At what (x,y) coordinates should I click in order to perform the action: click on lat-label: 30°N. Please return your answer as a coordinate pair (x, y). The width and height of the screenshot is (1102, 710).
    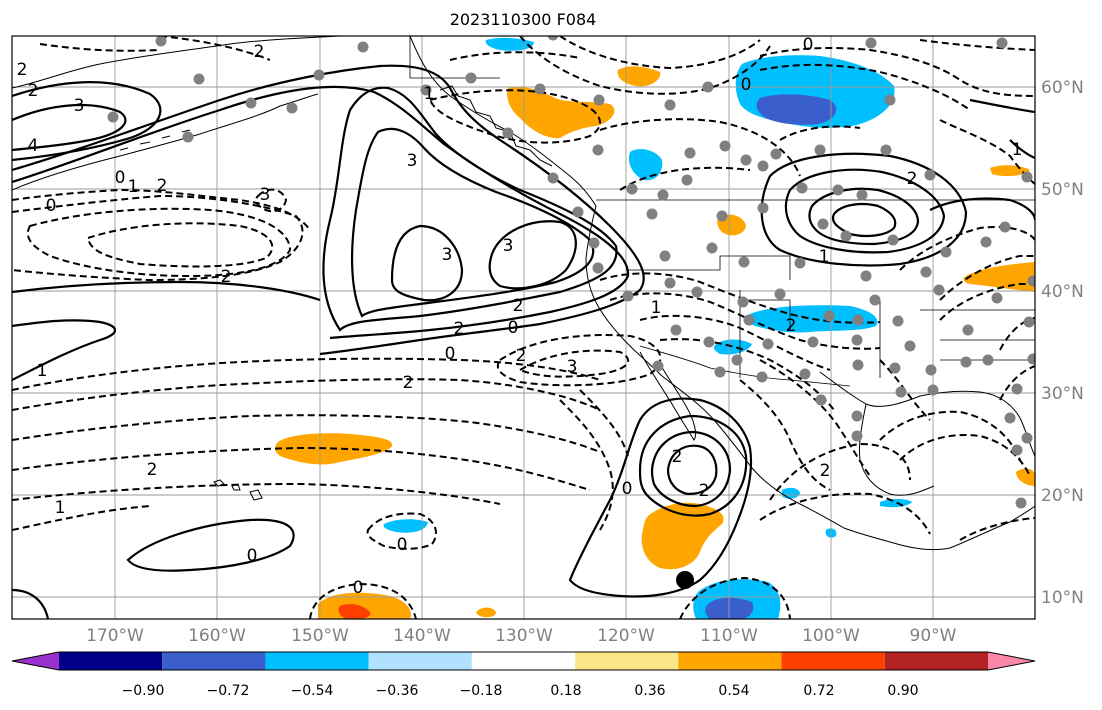
    Looking at the image, I should click on (1062, 394).